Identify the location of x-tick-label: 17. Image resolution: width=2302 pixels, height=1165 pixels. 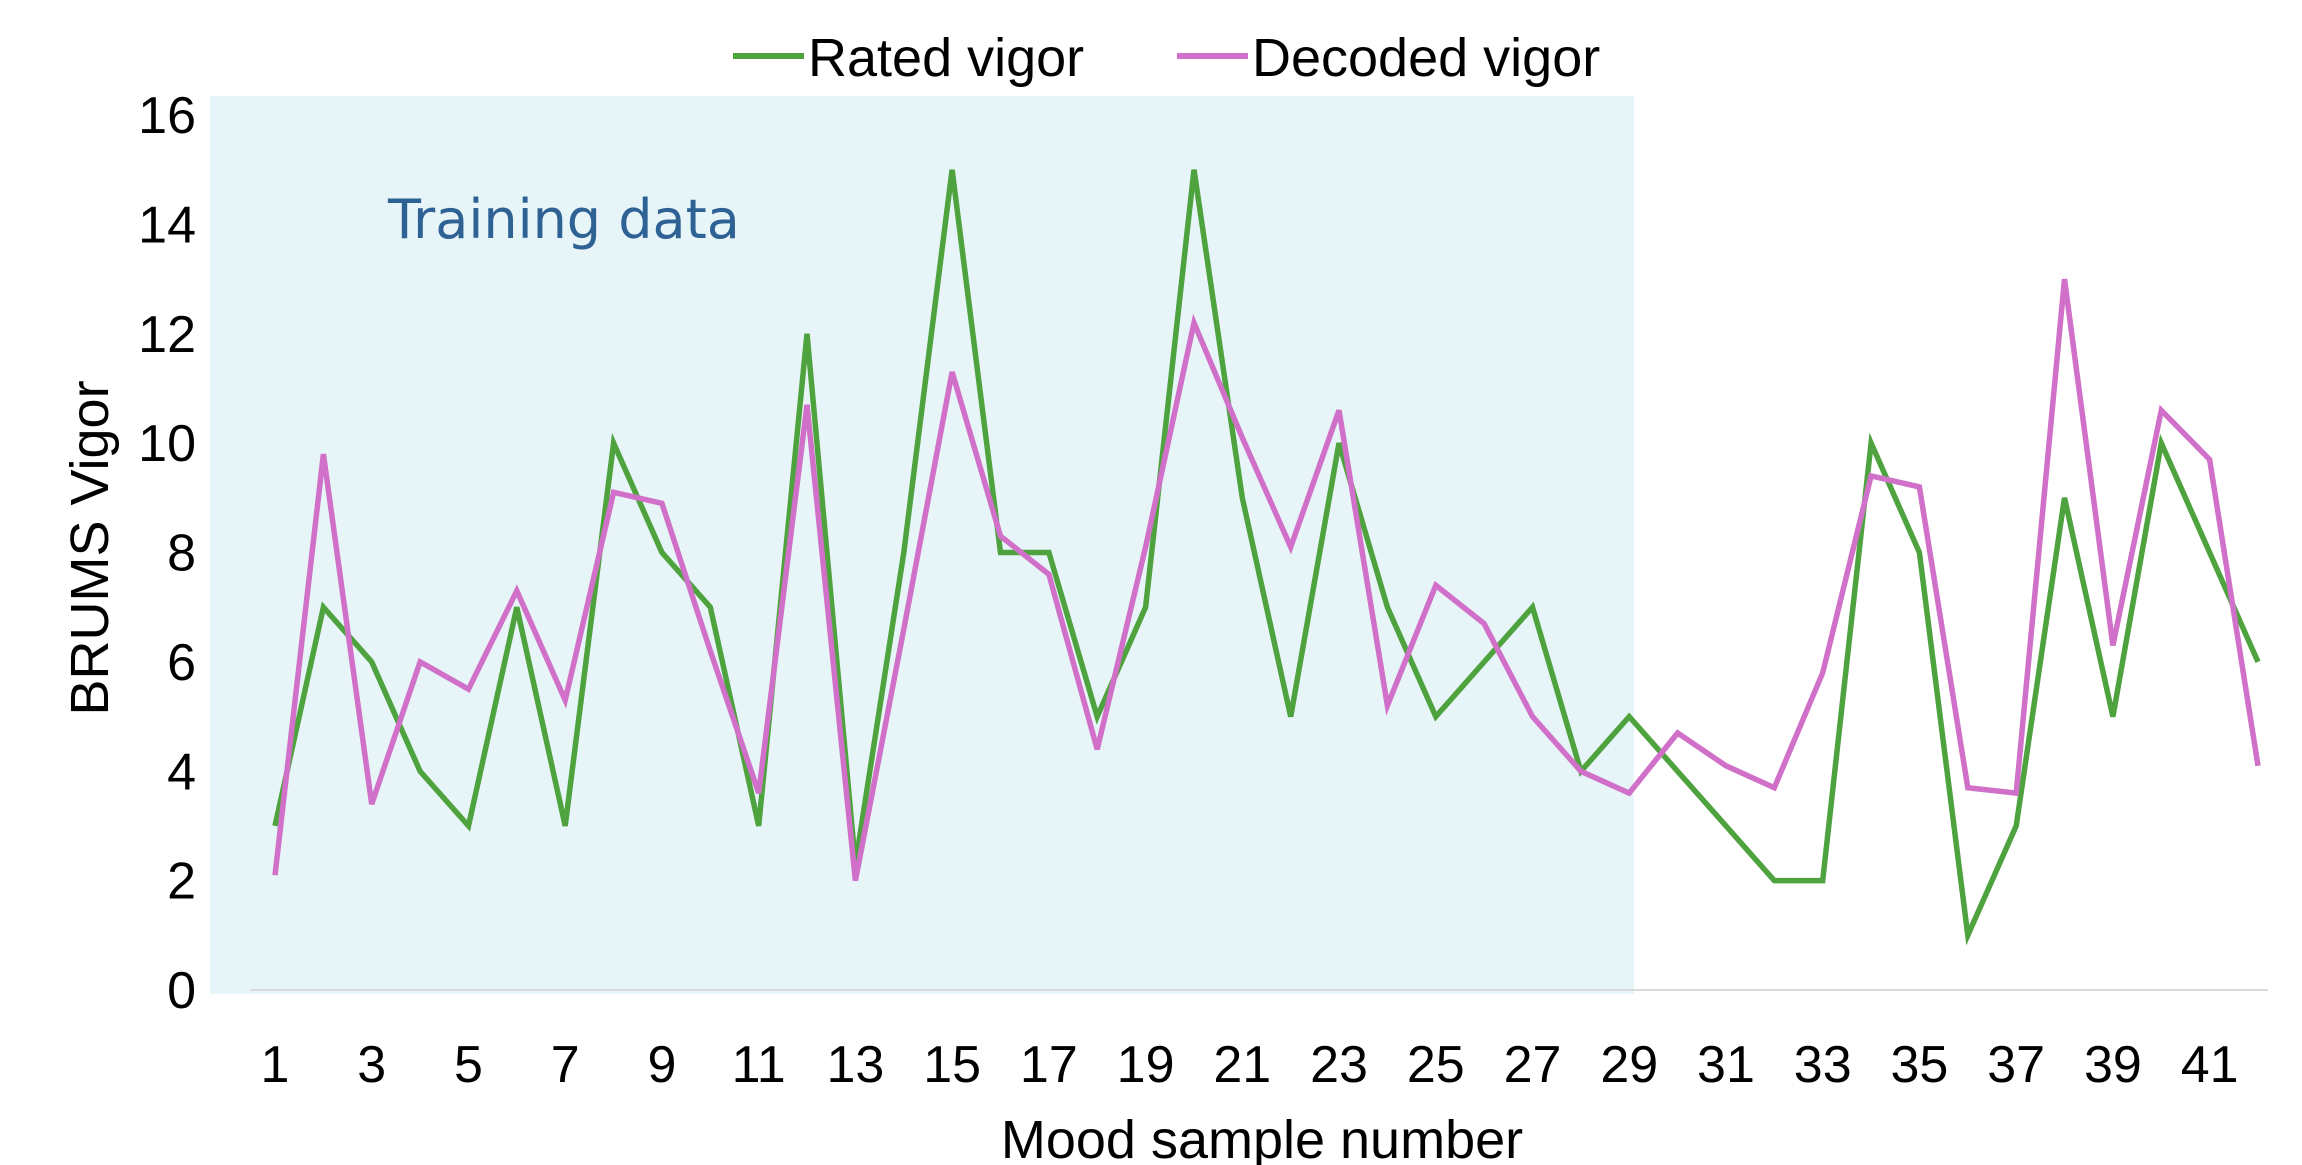
(1049, 1065).